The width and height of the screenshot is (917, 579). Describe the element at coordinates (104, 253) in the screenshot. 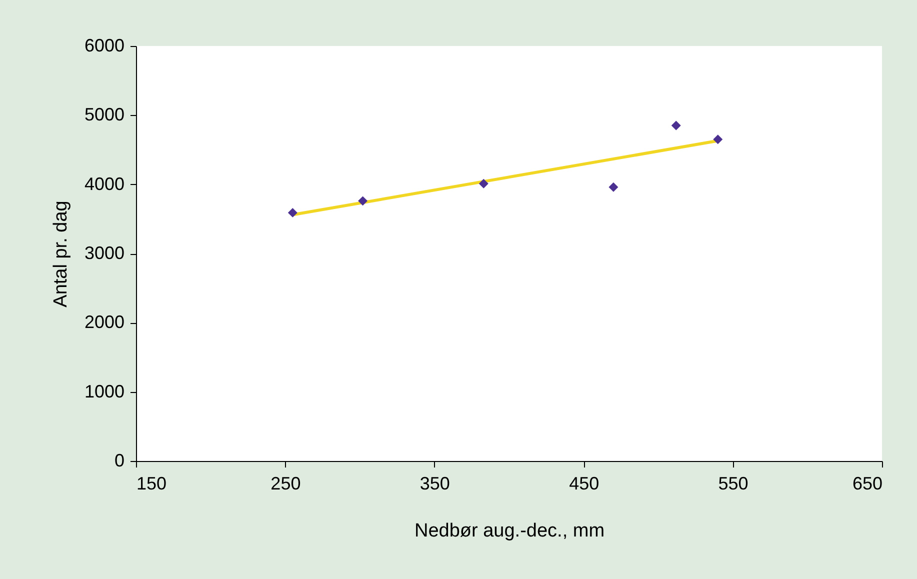

I see `y-tick-label: 3000` at that location.